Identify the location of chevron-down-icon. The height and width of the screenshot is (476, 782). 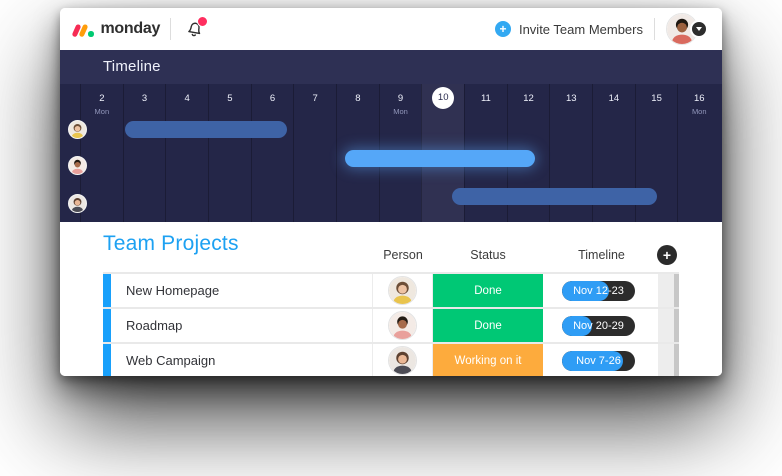
(699, 29).